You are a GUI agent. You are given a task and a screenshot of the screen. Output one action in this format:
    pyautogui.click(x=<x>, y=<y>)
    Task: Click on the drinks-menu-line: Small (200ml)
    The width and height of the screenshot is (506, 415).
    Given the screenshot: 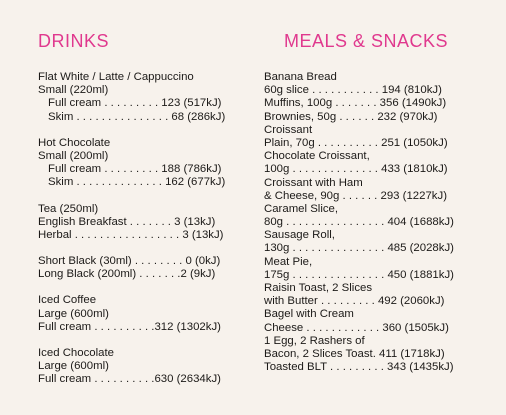 What is the action you would take?
    pyautogui.click(x=73, y=155)
    